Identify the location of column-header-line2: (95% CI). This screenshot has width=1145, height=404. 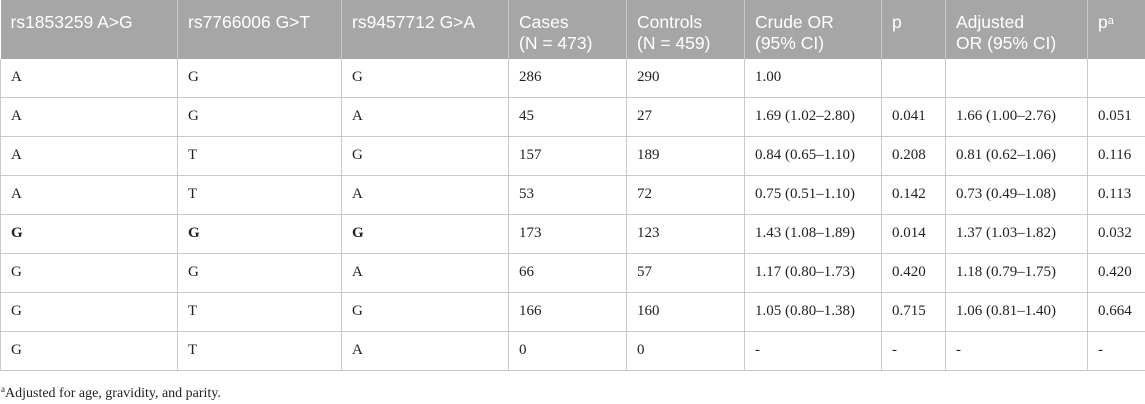
(790, 43).